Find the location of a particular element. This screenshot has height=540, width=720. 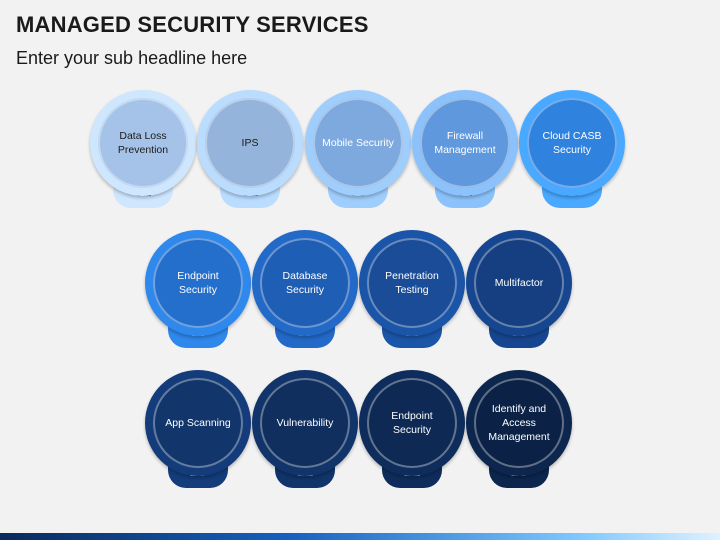

service-badge-05: 05Cloud CASB Security is located at coordinates (572, 150).